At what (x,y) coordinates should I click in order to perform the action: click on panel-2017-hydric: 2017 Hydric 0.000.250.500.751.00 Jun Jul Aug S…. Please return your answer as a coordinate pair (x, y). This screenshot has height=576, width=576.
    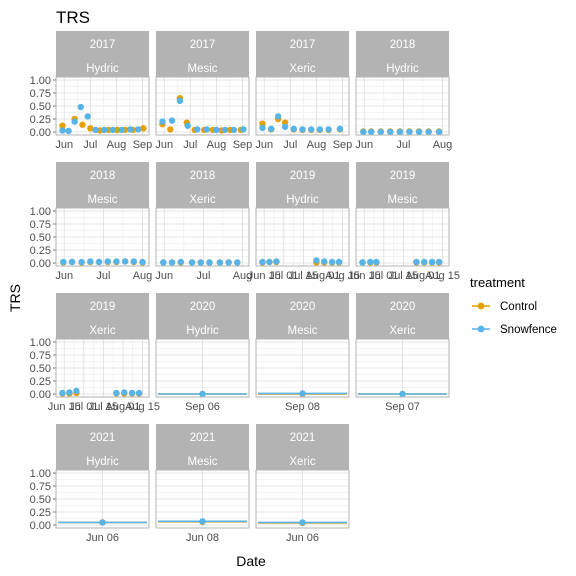
    Looking at the image, I should click on (91, 91).